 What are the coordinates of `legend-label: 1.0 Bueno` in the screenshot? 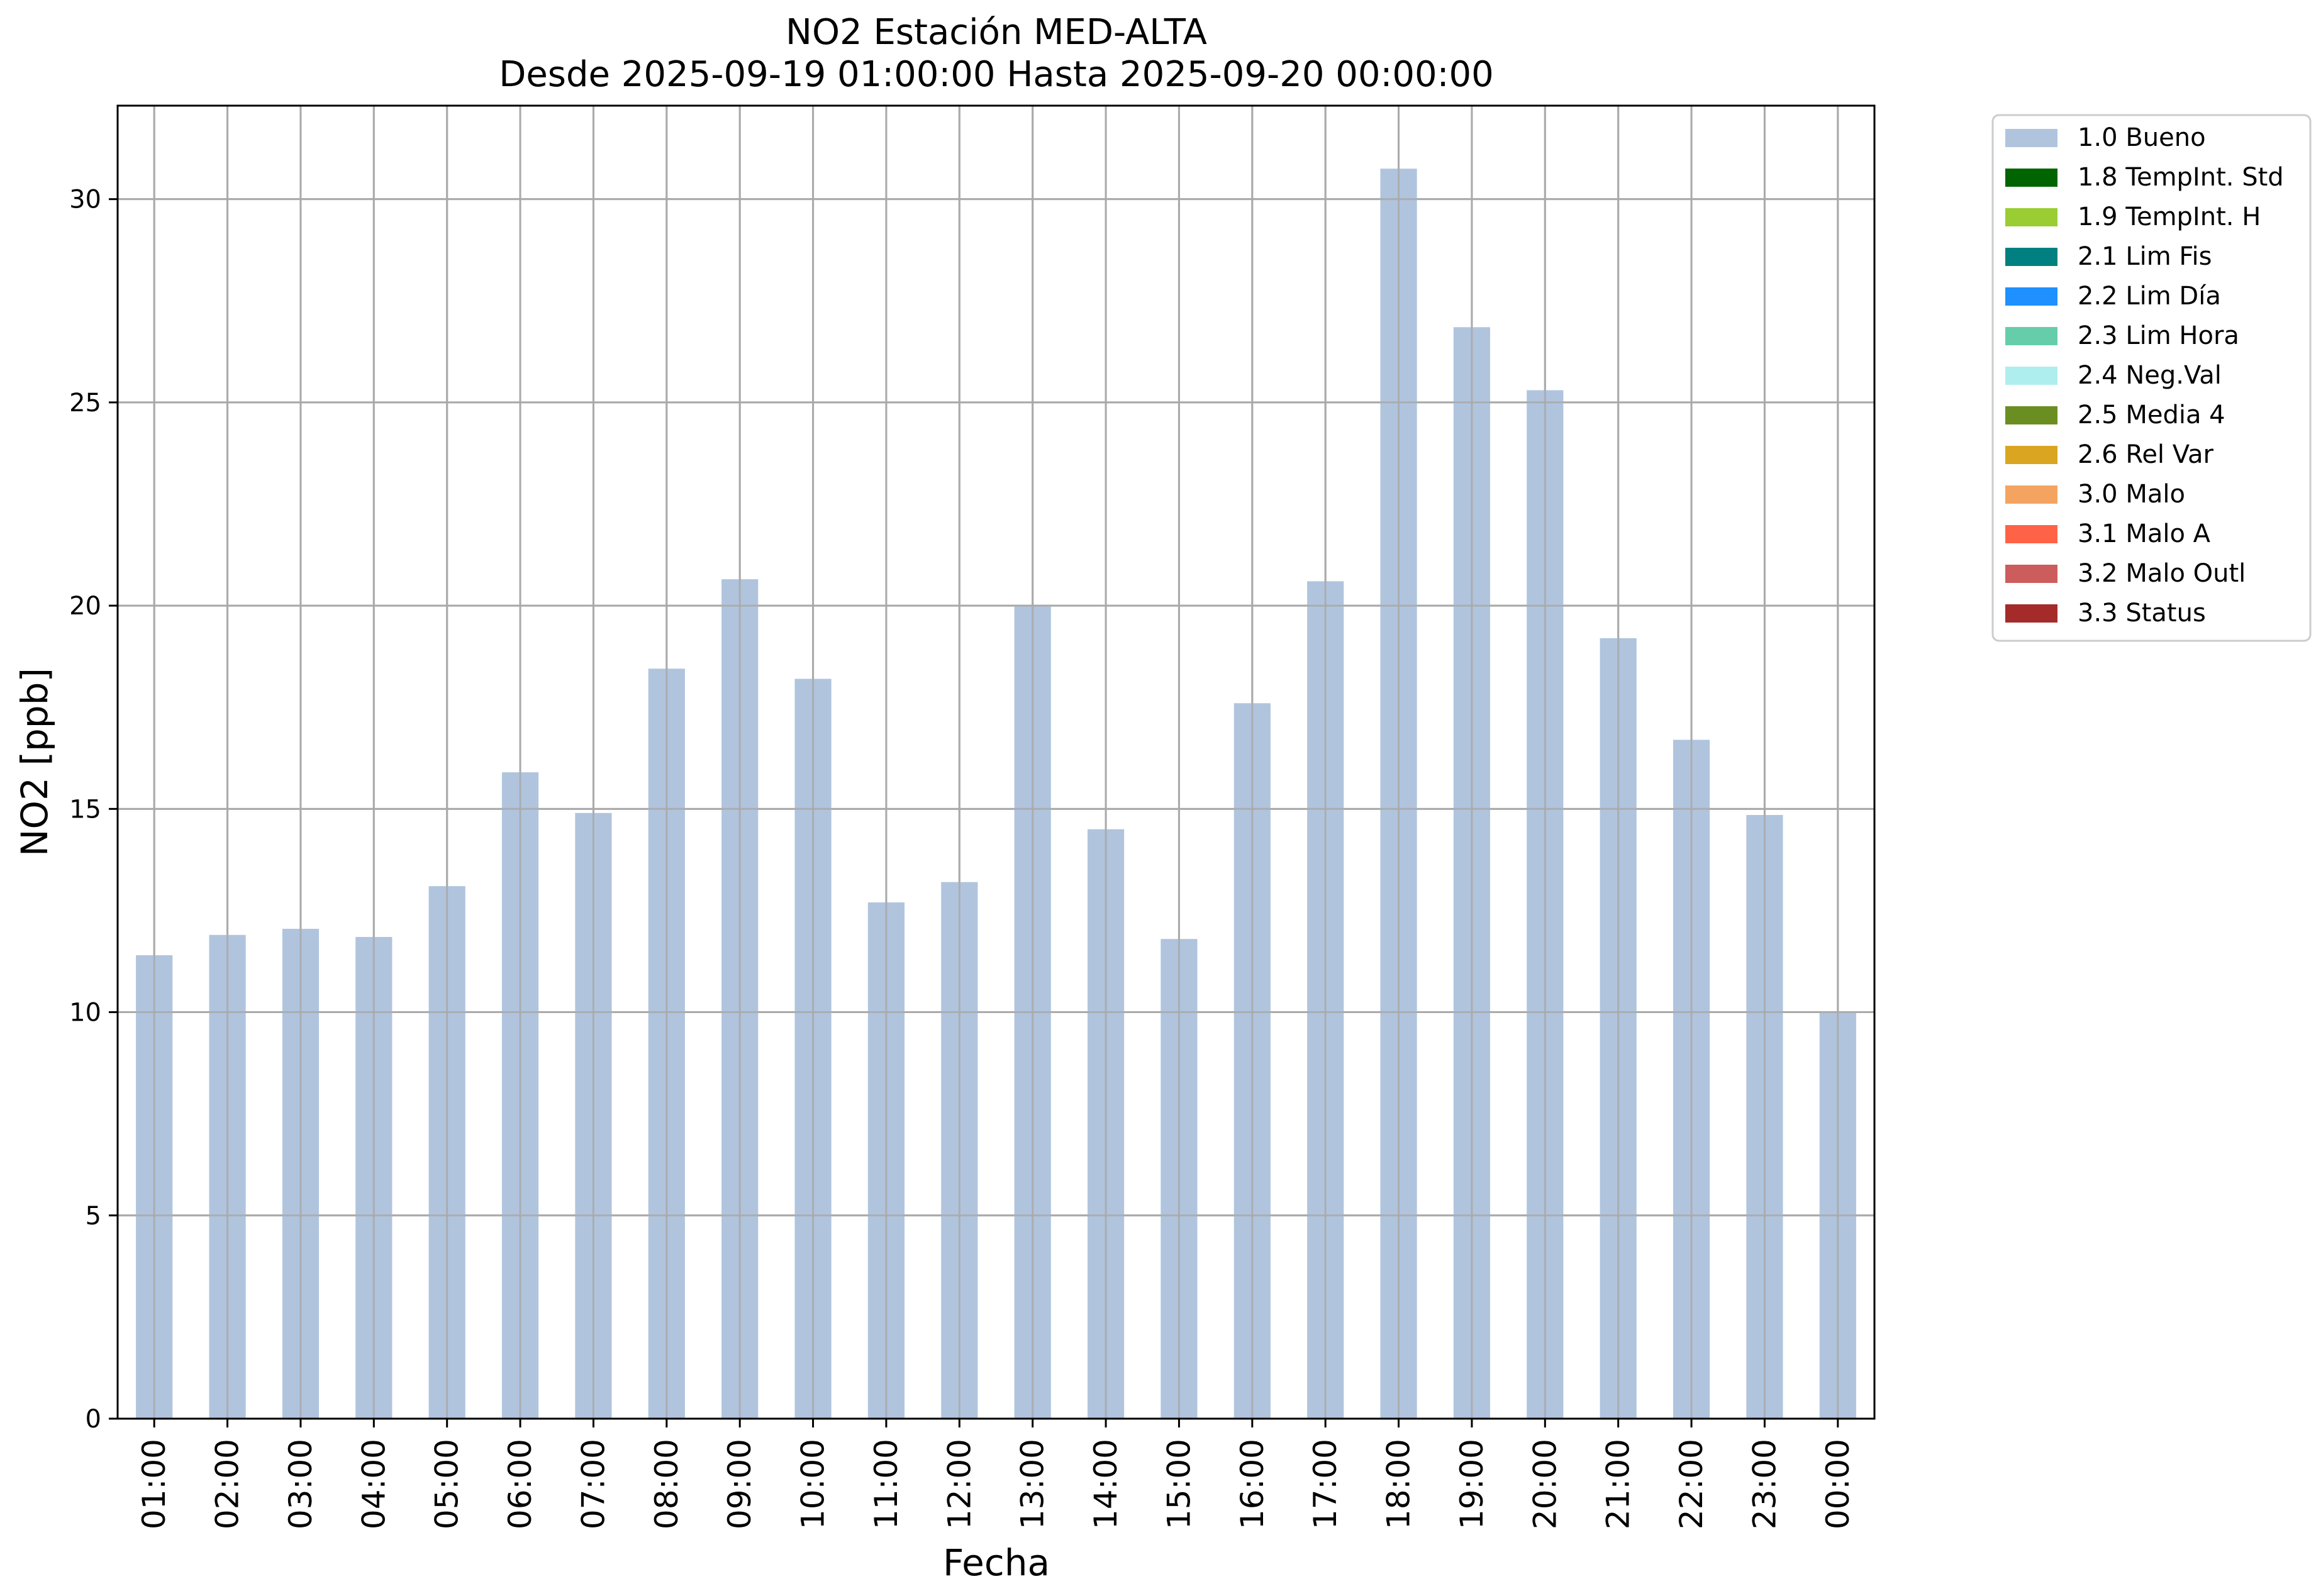 It's located at (2142, 137).